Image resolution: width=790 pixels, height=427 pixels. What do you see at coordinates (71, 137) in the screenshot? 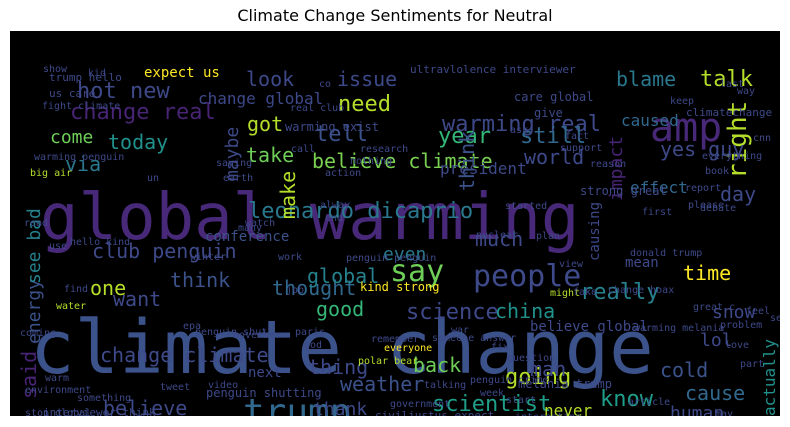
I see `cloud-word: come` at bounding box center [71, 137].